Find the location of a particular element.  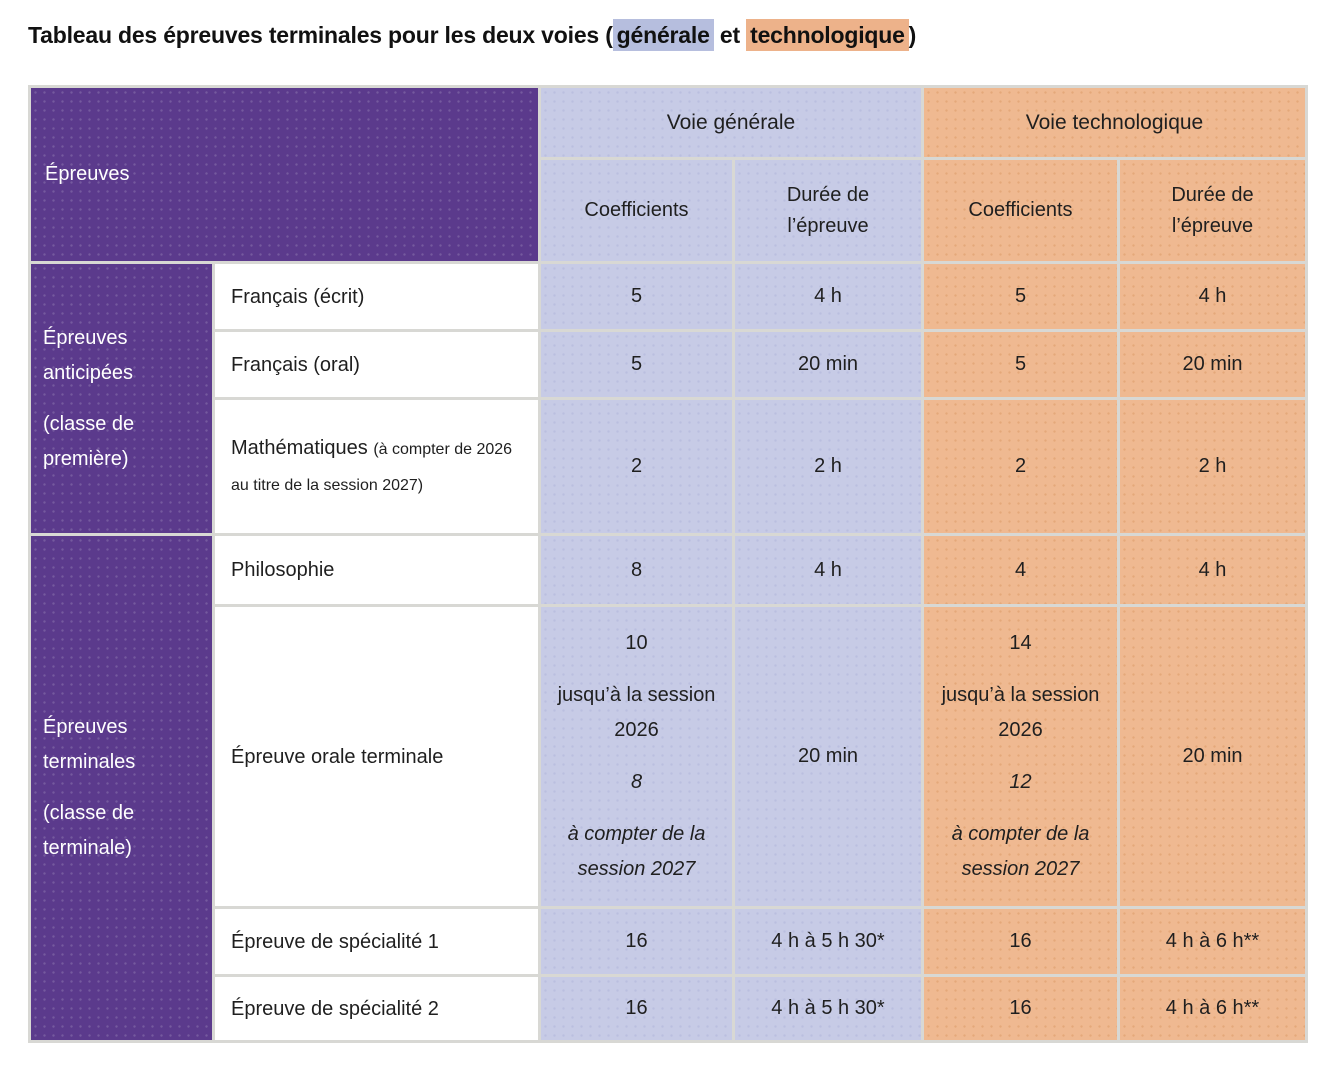

title-part3: ) is located at coordinates (912, 35).